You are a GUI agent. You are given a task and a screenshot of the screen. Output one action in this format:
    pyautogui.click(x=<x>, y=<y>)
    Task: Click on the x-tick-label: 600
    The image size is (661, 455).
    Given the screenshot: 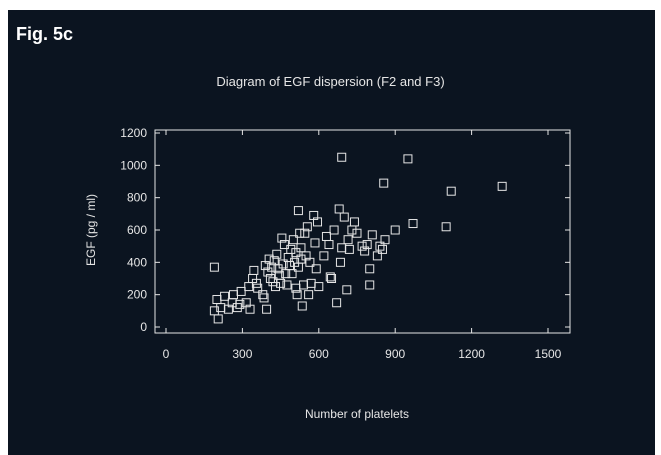 What is the action you would take?
    pyautogui.click(x=319, y=354)
    